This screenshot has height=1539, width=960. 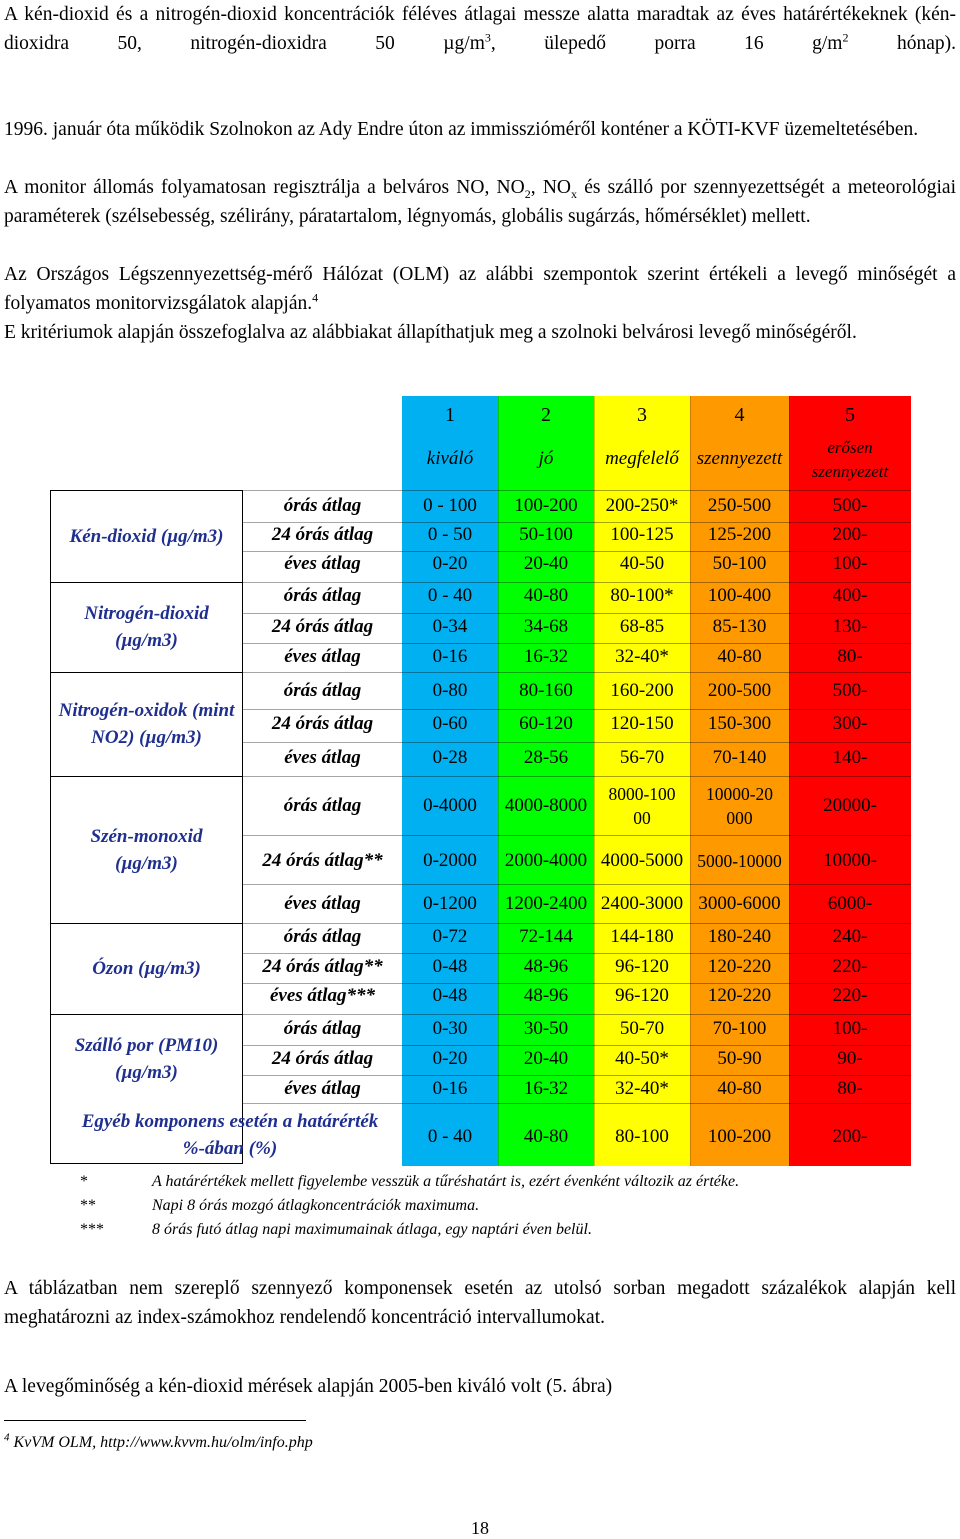 What do you see at coordinates (850, 966) in the screenshot?
I see `range-value: 220-` at bounding box center [850, 966].